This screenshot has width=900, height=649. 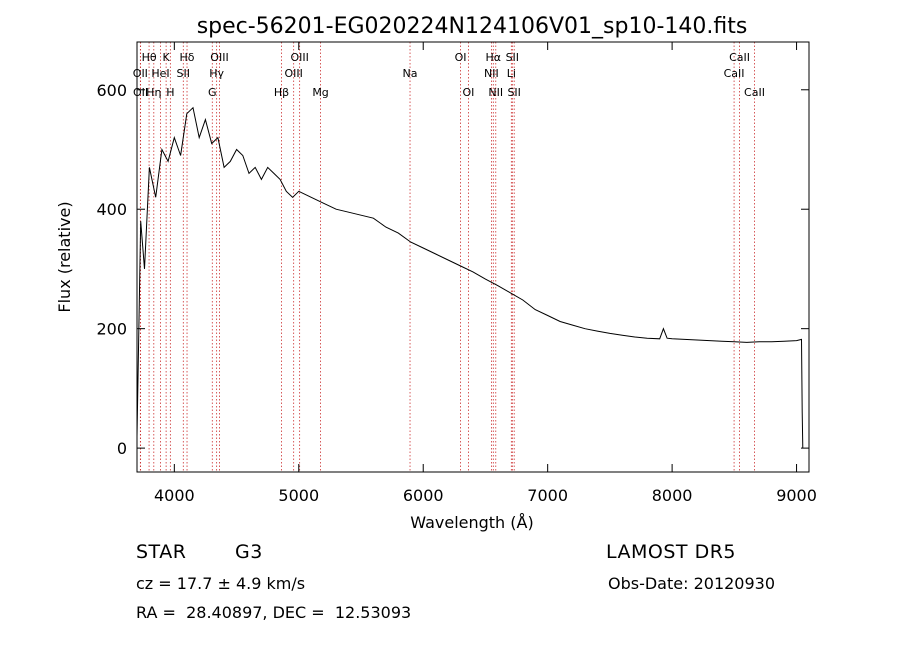 I want to click on line-marker-label-14: OIII, so click(x=293, y=73).